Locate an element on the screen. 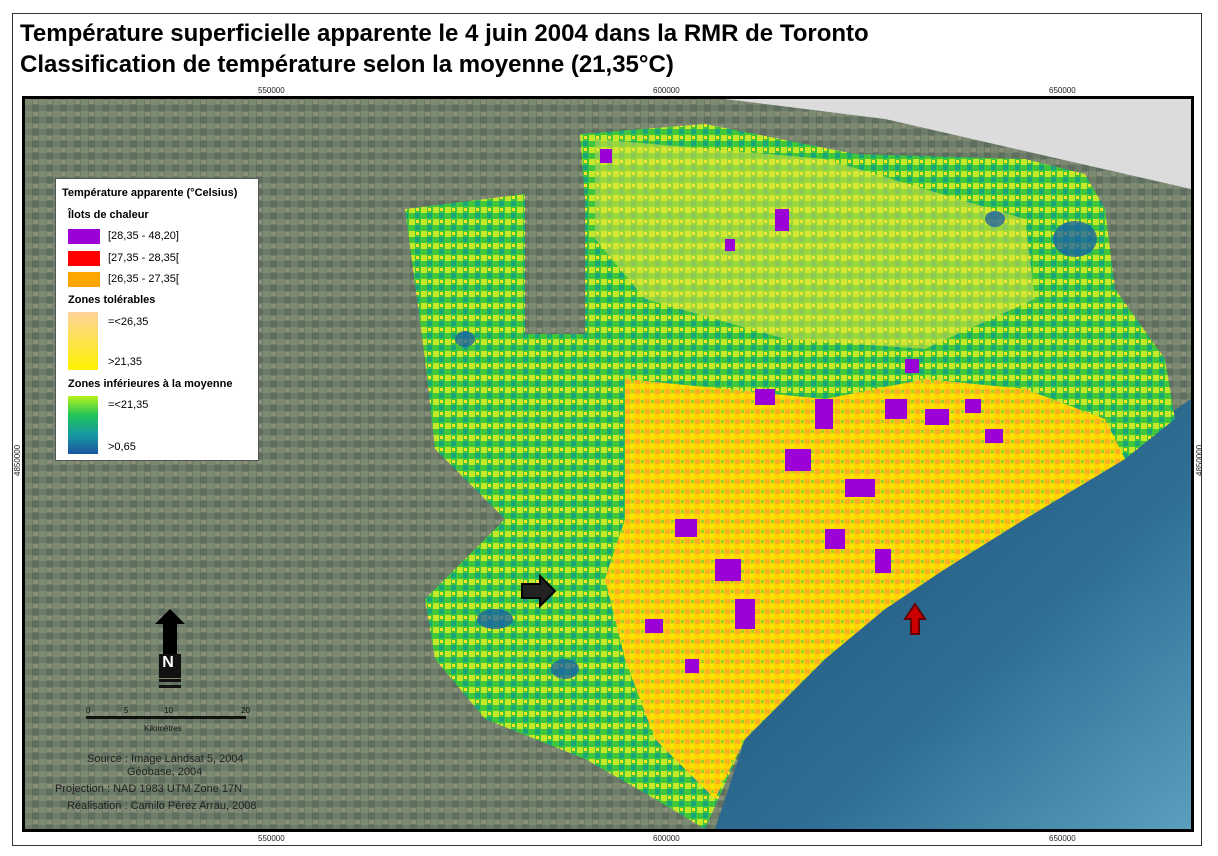  north-label: N is located at coordinates (168, 662).